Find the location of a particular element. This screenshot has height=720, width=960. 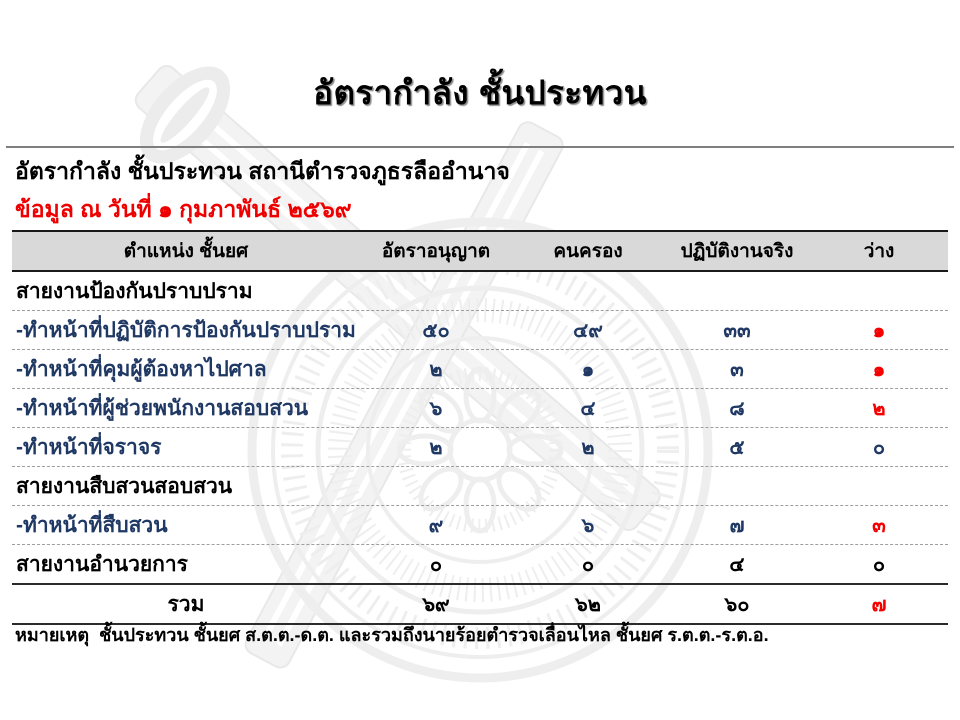

occupied-value: ๖ is located at coordinates (588, 526).